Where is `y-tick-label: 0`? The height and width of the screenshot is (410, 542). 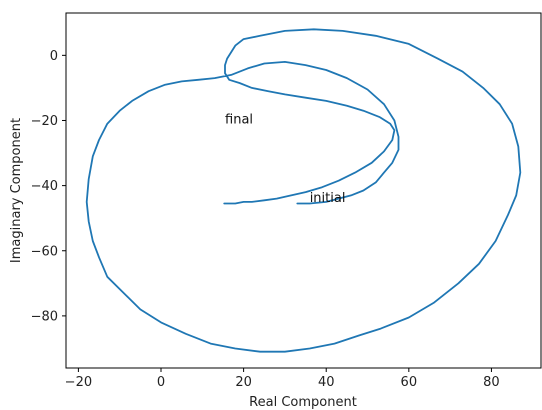 y-tick-label: 0 is located at coordinates (54, 56).